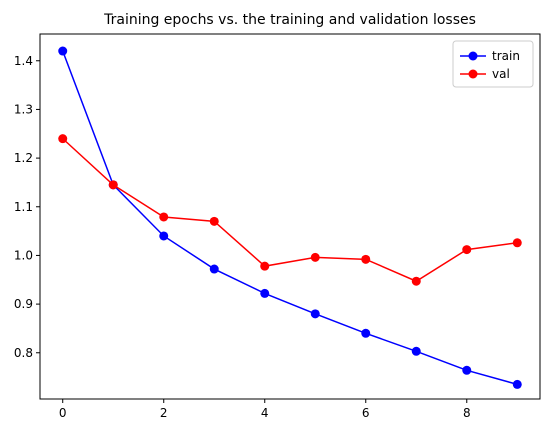 This screenshot has width=547, height=435. What do you see at coordinates (473, 56) in the screenshot?
I see `legend-marker-train` at bounding box center [473, 56].